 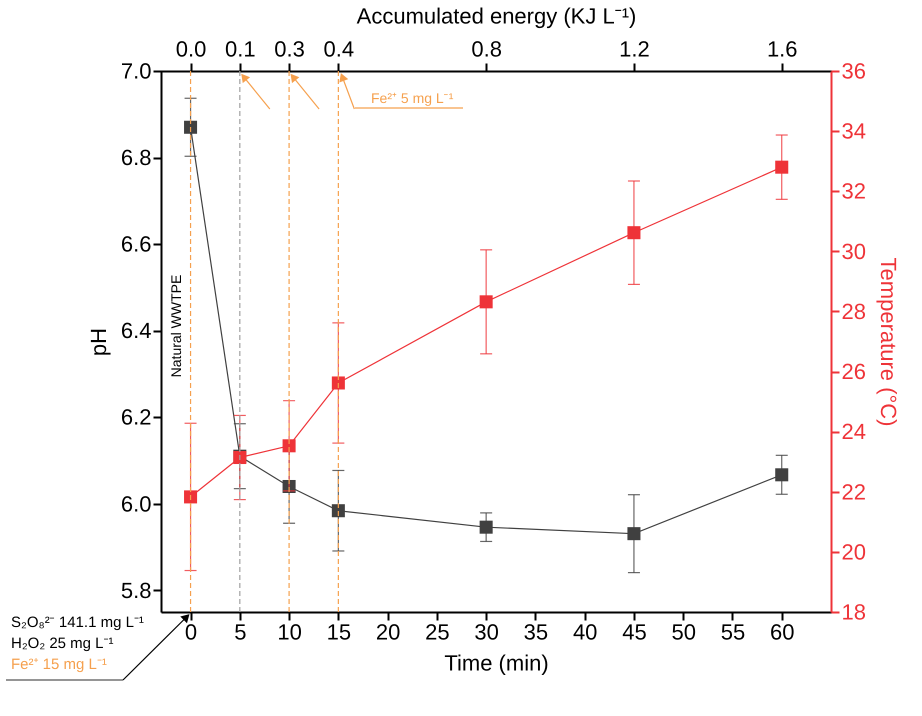 What do you see at coordinates (412, 98) in the screenshot?
I see `annotation: Fe²⁺ 5 mg L⁻¹` at bounding box center [412, 98].